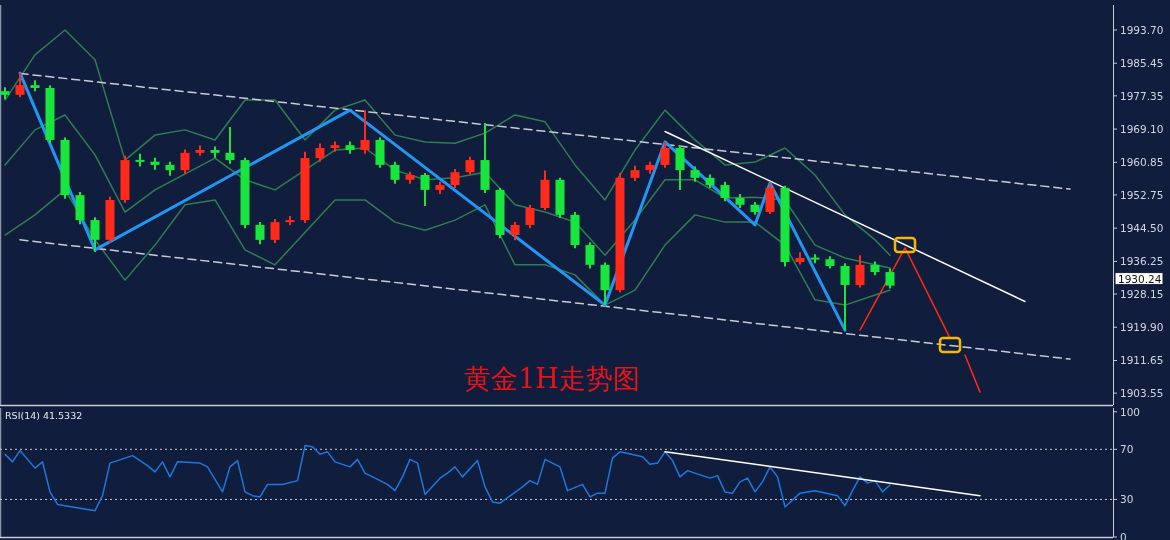 The height and width of the screenshot is (540, 1170). I want to click on text: 黄金1H走势图, so click(552, 378).